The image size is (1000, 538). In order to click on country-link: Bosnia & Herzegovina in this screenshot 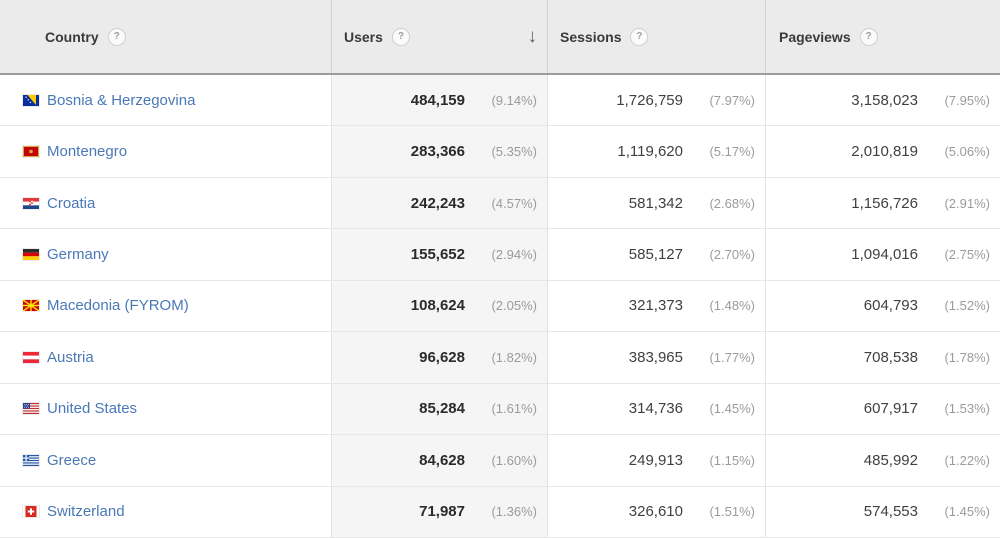, I will do `click(121, 100)`.